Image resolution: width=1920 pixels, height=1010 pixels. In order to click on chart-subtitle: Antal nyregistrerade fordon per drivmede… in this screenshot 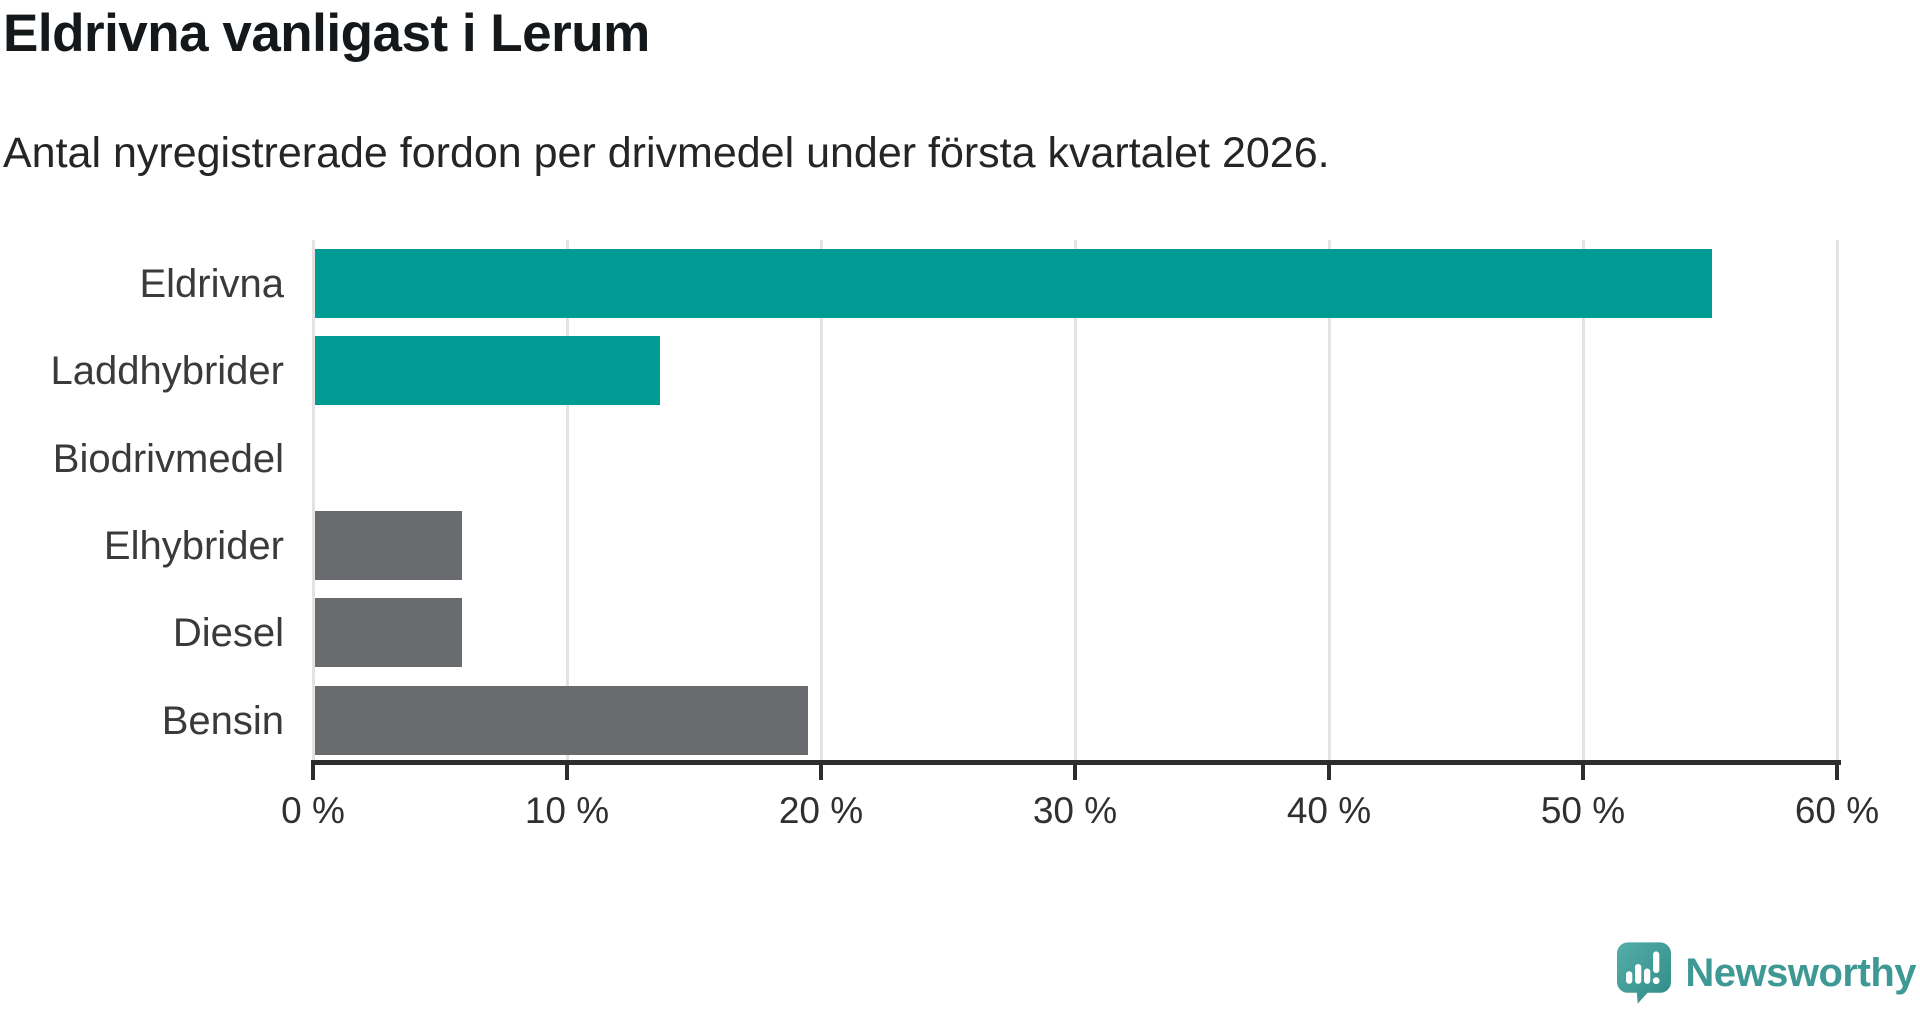, I will do `click(666, 153)`.